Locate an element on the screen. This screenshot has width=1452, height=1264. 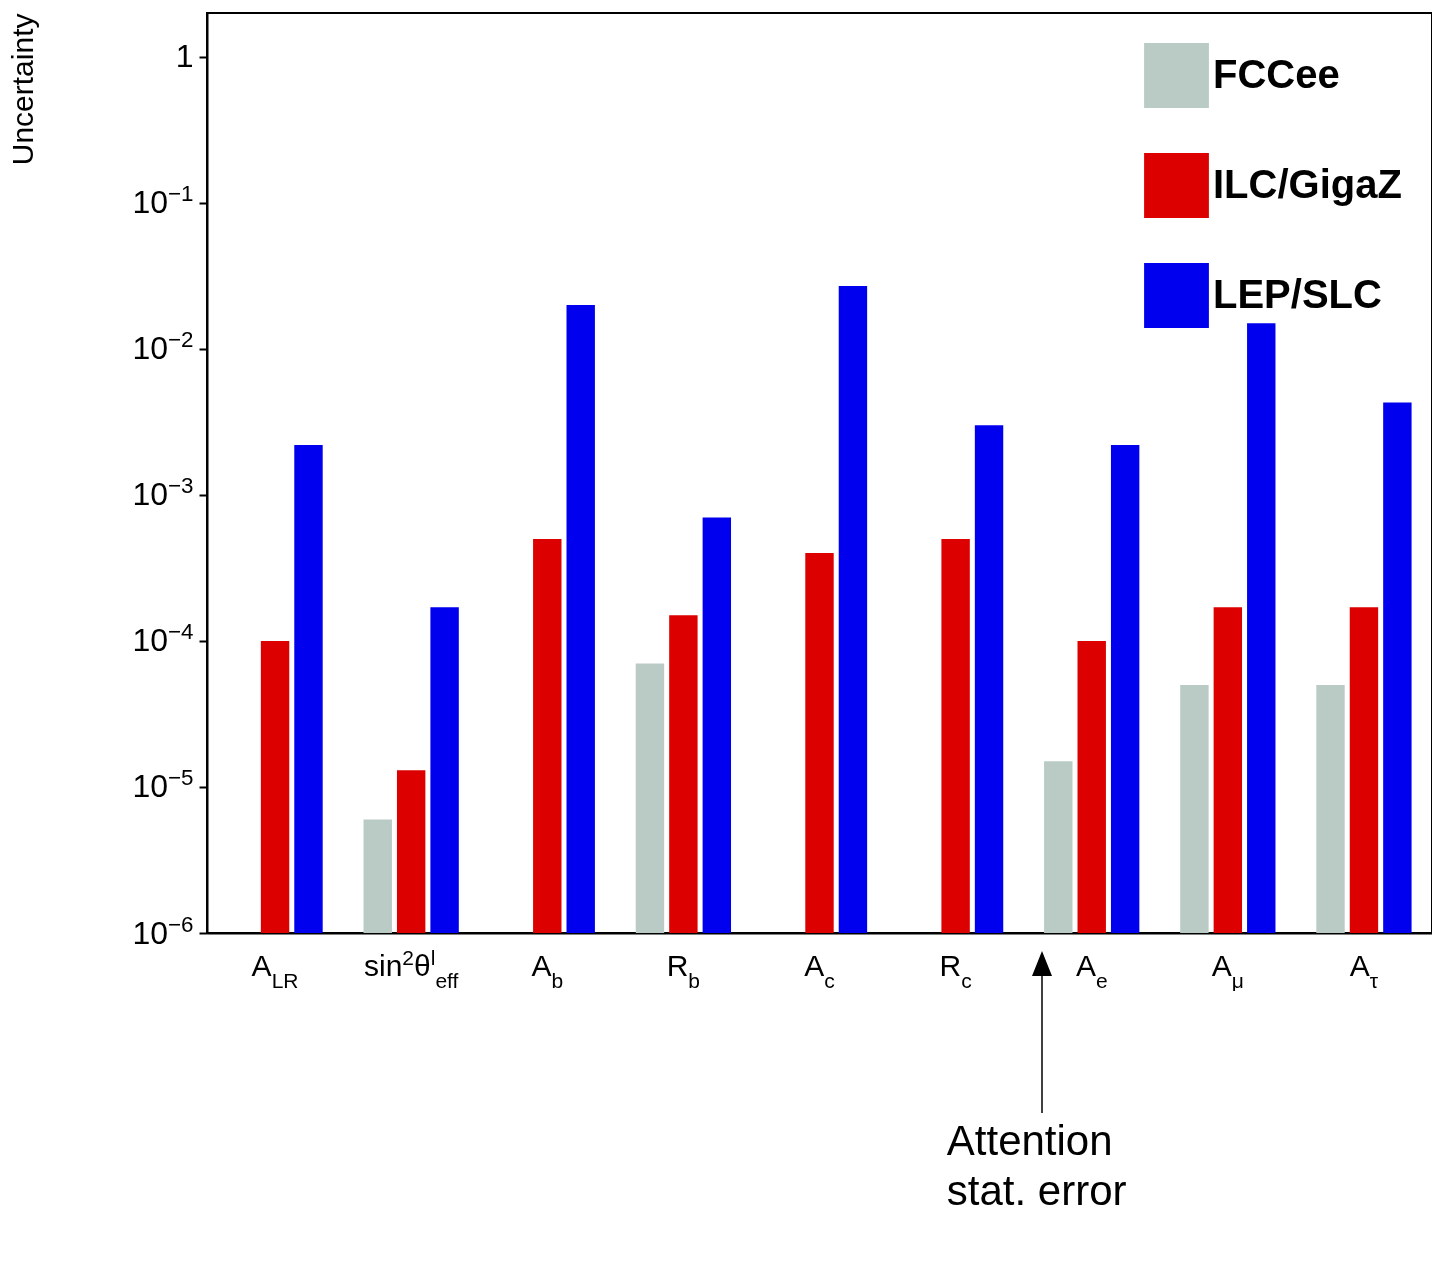
legend-label: LEP/SLC is located at coordinates (1297, 293).